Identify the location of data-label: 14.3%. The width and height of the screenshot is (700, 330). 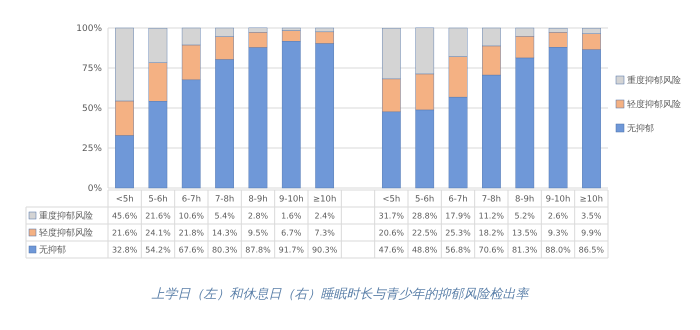
(225, 233).